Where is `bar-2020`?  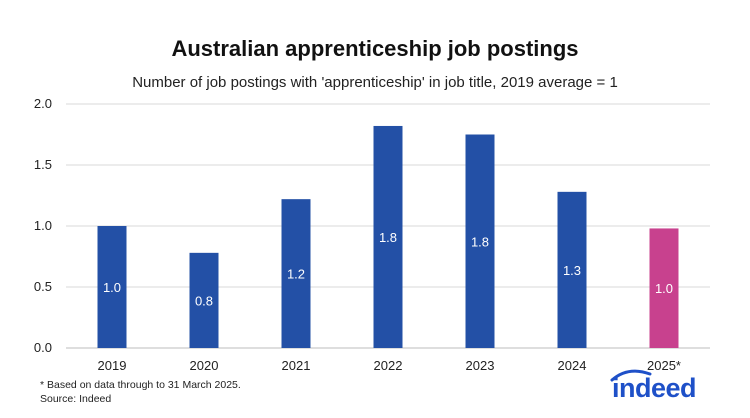 bar-2020 is located at coordinates (204, 300).